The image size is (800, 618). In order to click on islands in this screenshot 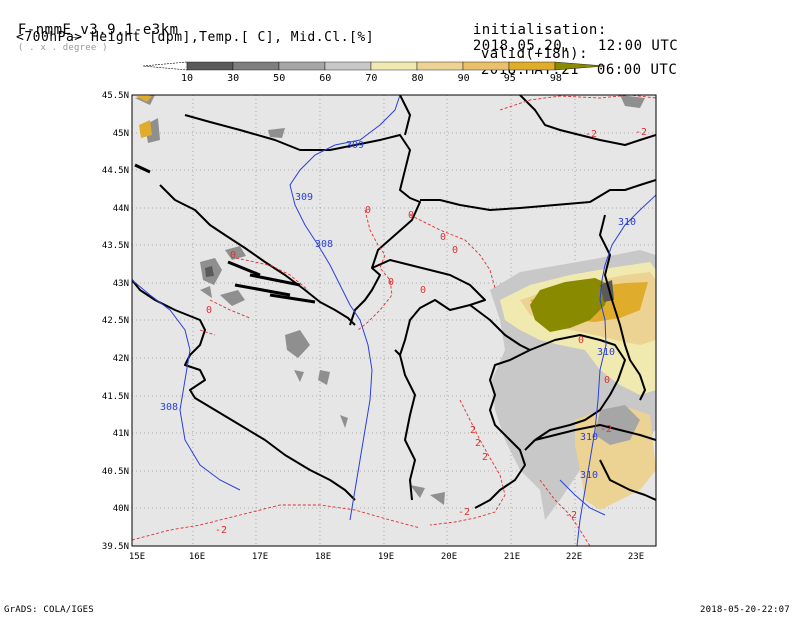, I will do `click(225, 233)`.